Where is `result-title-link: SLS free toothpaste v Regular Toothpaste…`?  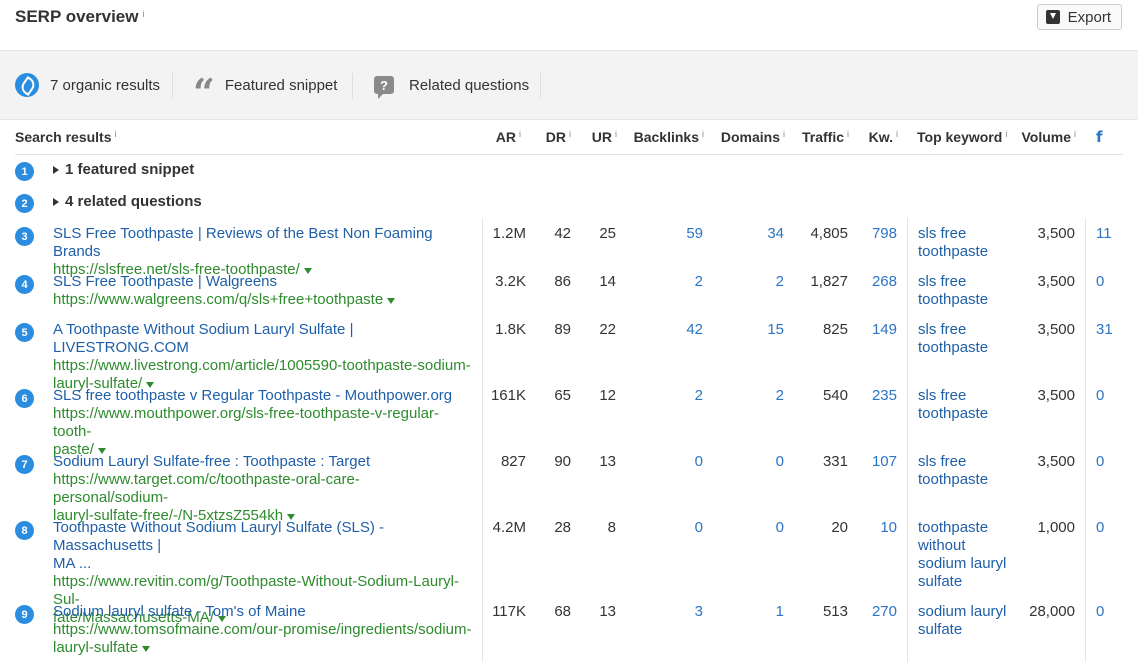 result-title-link: SLS free toothpaste v Regular Toothpaste… is located at coordinates (263, 396).